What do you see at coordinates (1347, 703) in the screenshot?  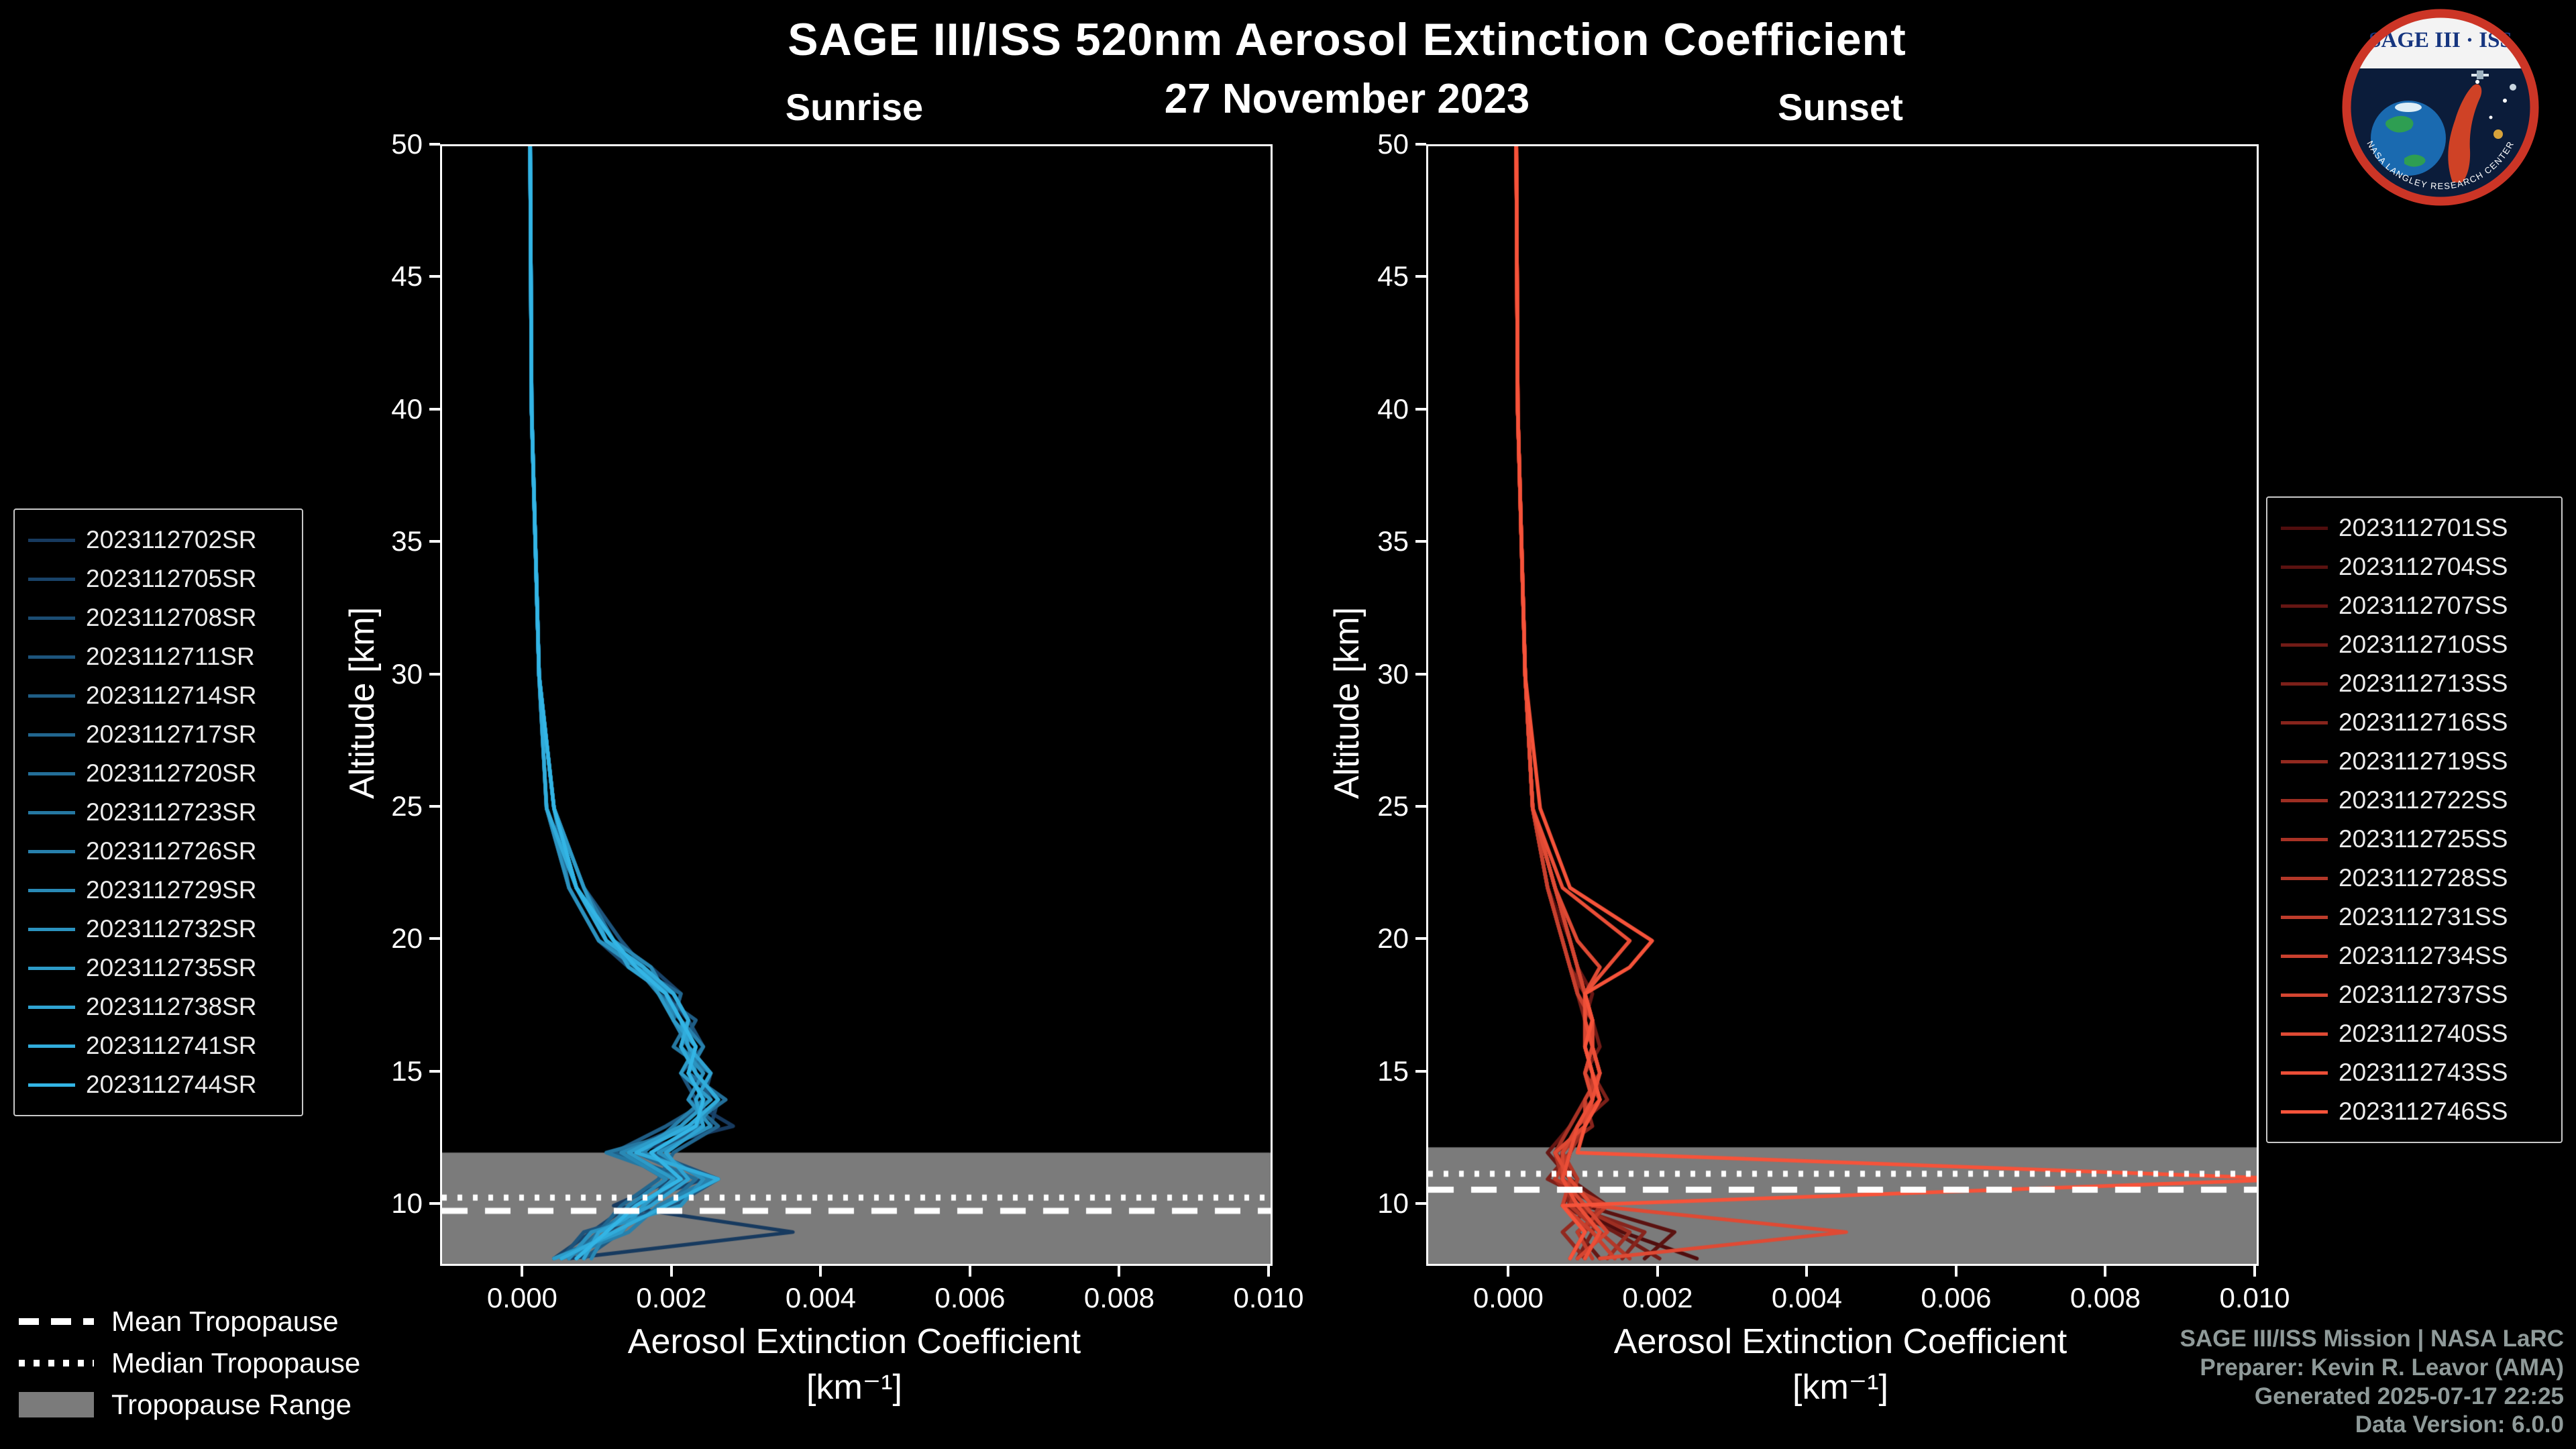 I see `sunset-y-axis-label: Altitude [km]` at bounding box center [1347, 703].